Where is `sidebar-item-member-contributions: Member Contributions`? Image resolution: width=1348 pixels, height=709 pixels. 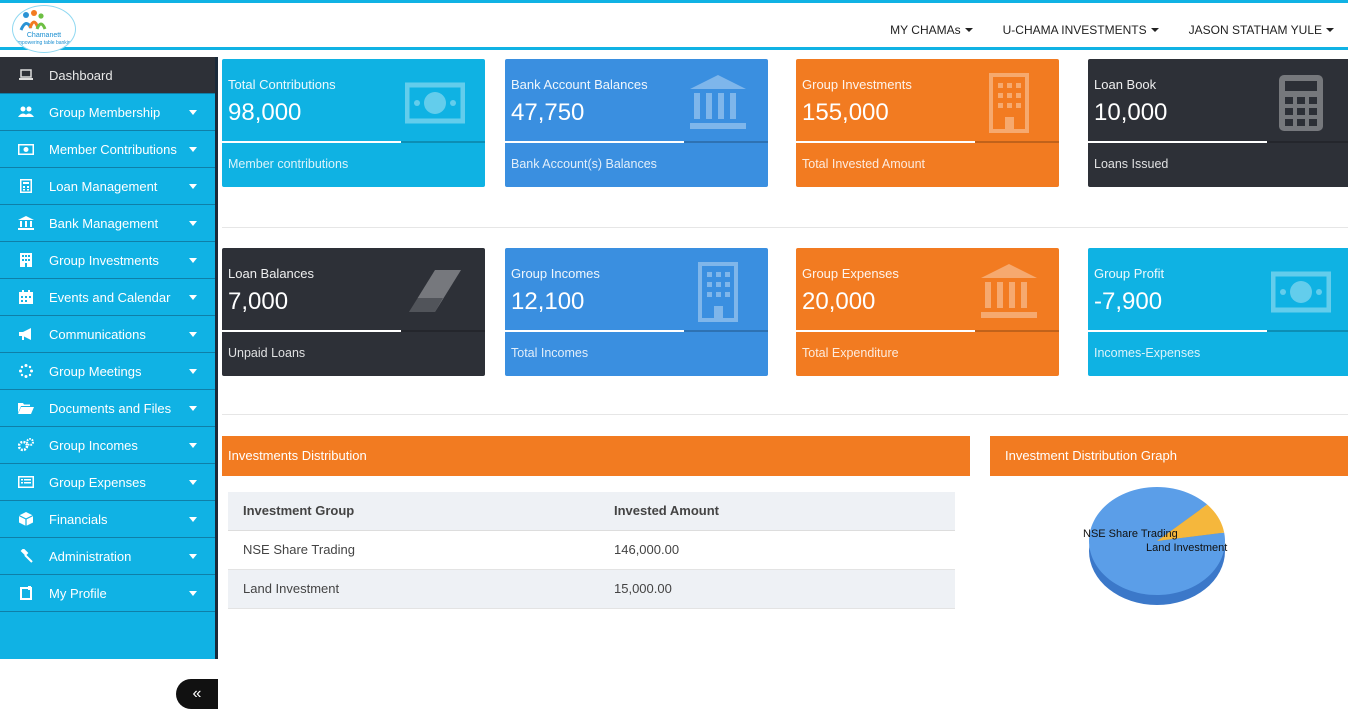 sidebar-item-member-contributions: Member Contributions is located at coordinates (107, 149).